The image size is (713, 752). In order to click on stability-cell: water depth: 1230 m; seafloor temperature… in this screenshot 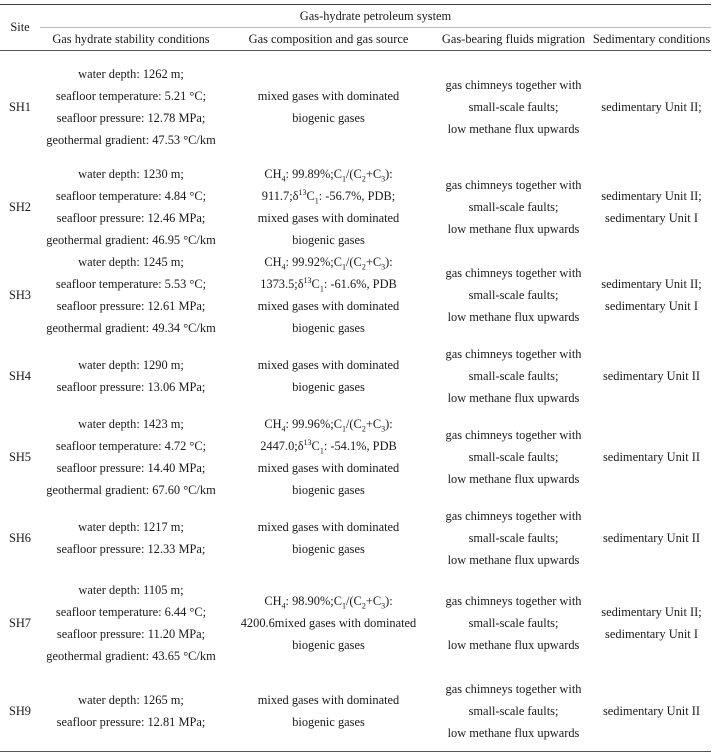, I will do `click(131, 207)`.